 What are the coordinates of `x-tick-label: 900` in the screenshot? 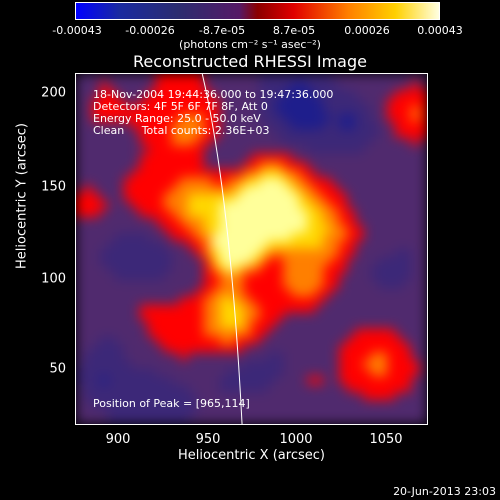 It's located at (118, 439).